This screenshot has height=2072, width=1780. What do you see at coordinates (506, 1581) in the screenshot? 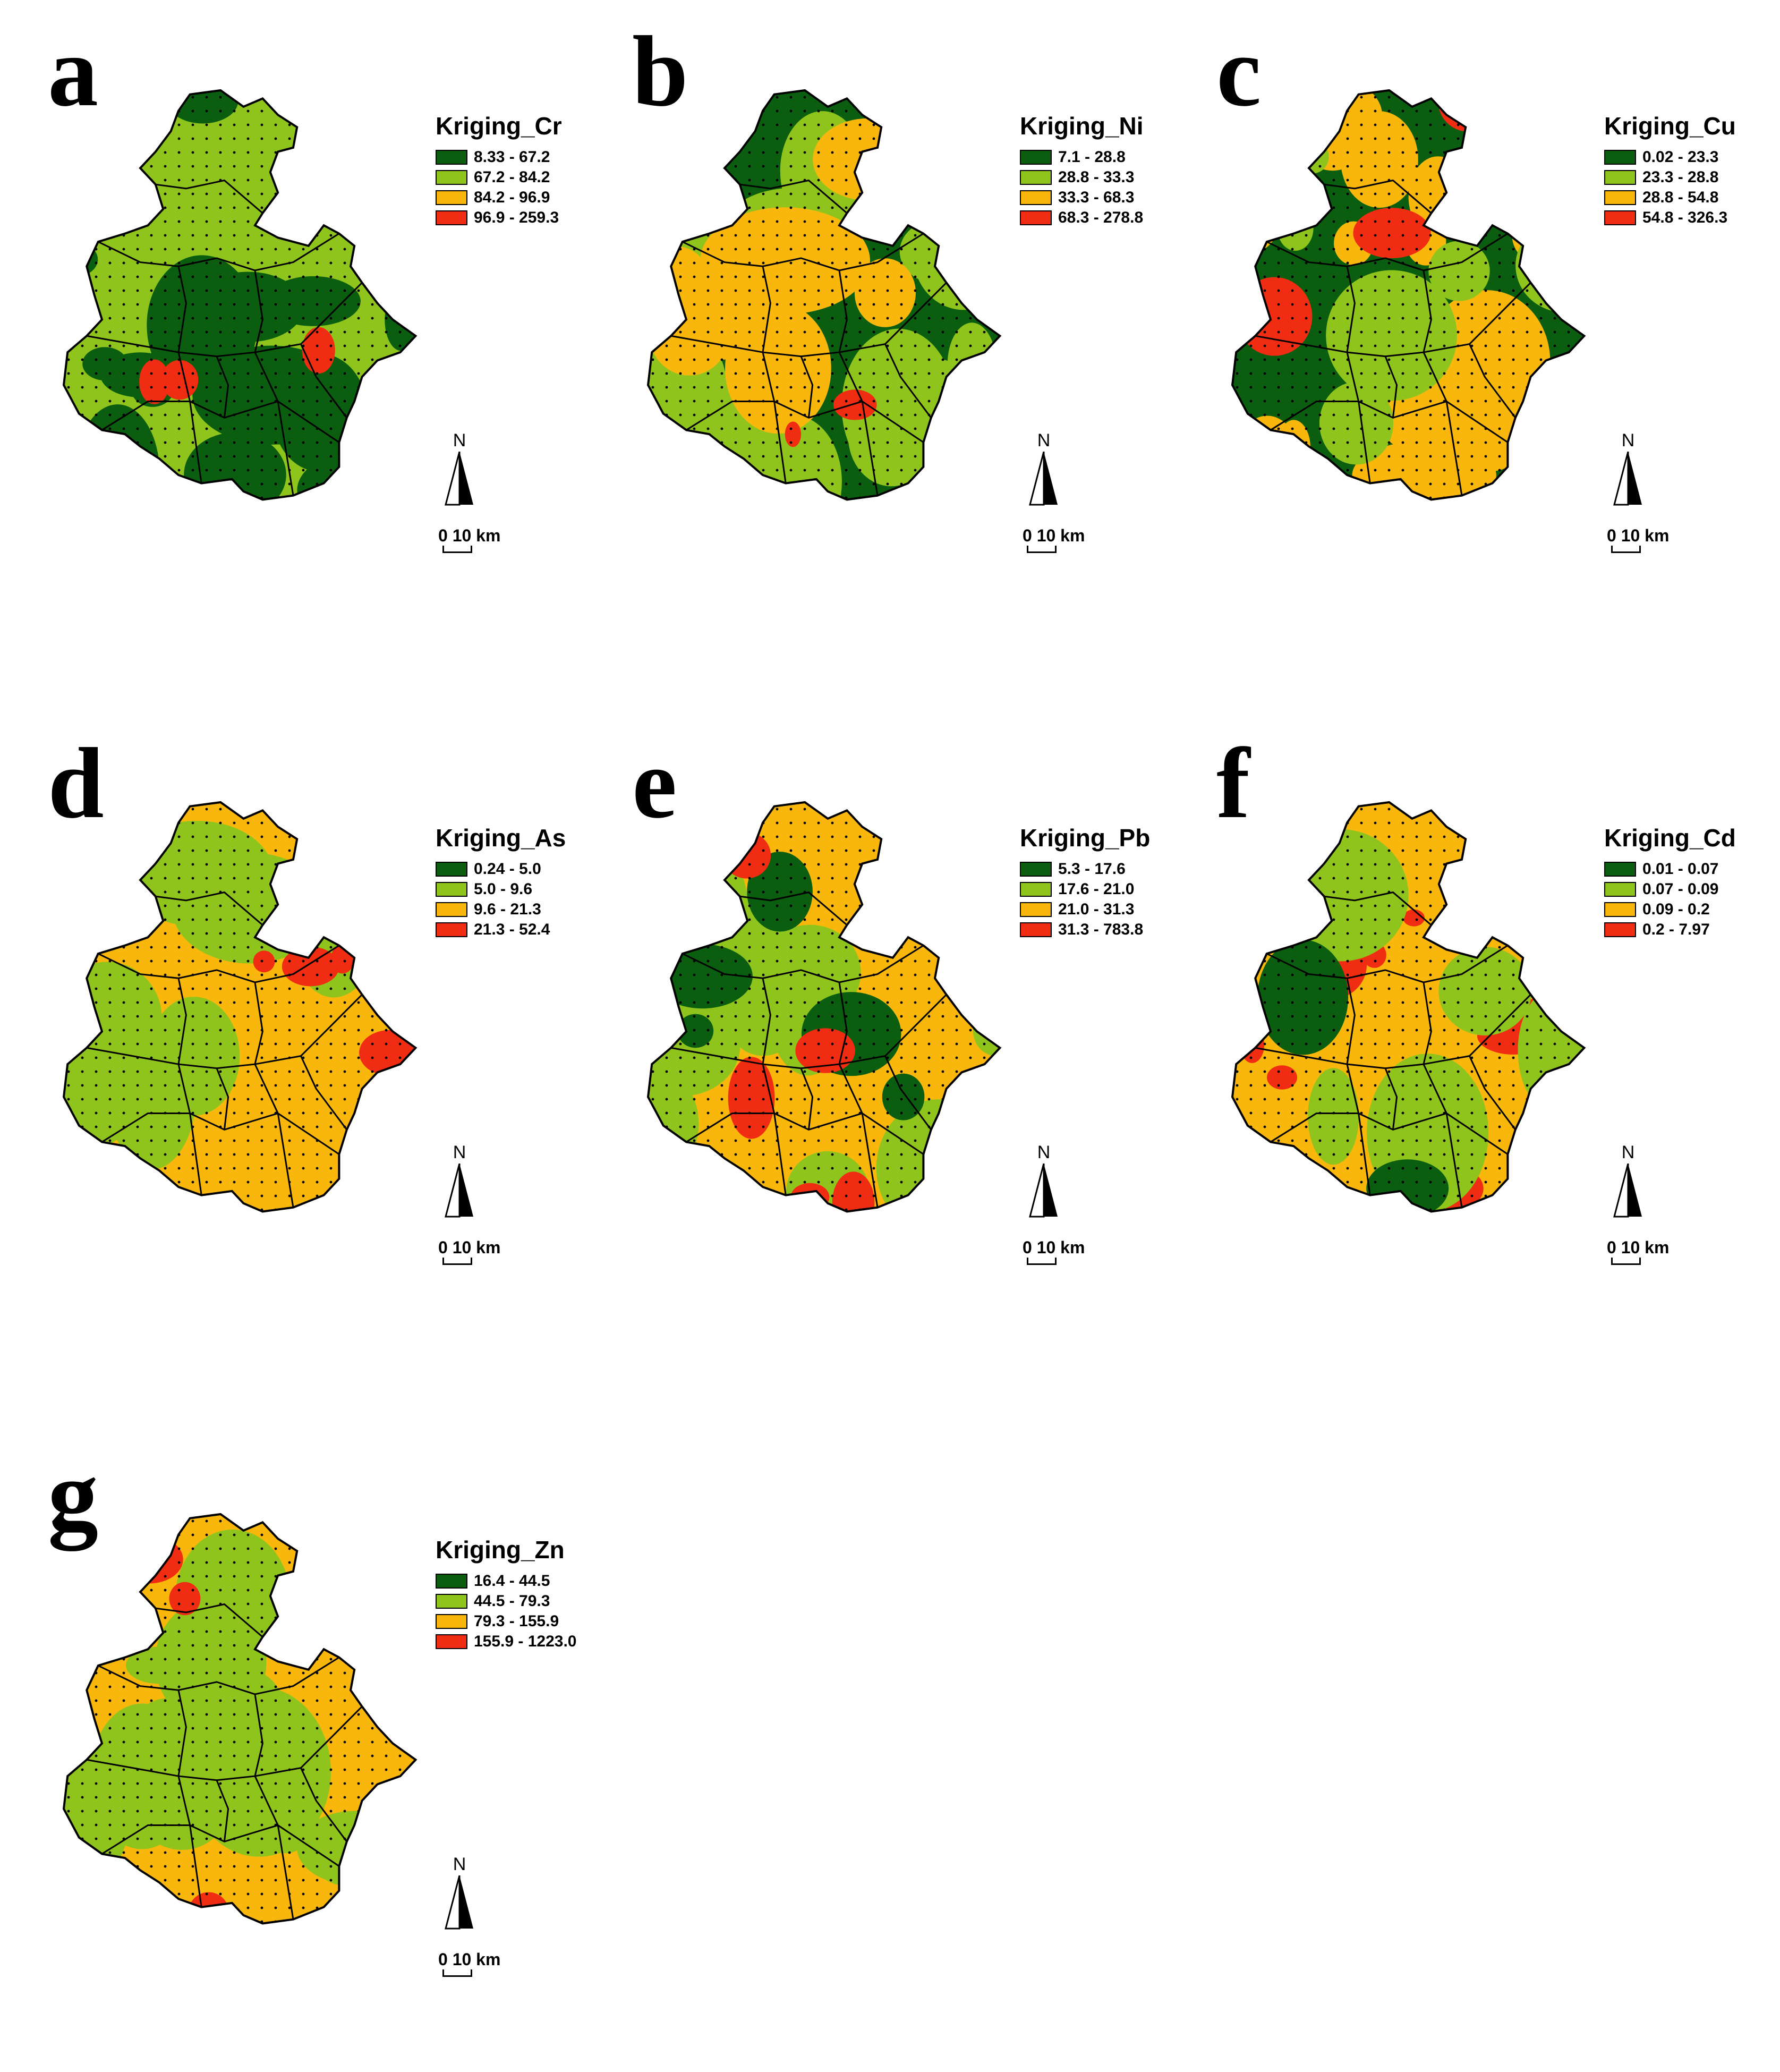
I see `legend-item: 16.4 - 44.5` at bounding box center [506, 1581].